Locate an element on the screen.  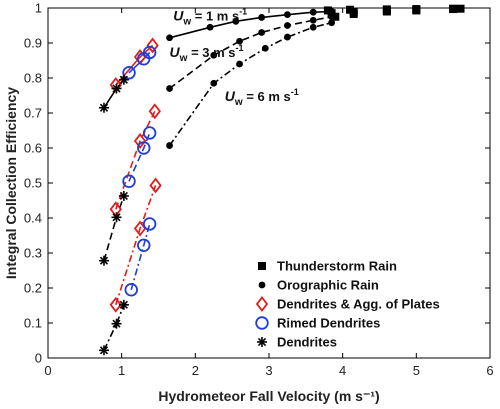
y-tick-label: 0 is located at coordinates (38, 358).